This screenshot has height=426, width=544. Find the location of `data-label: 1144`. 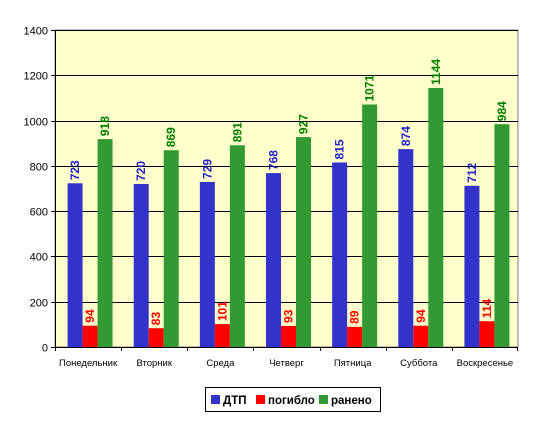

data-label: 1144 is located at coordinates (436, 72).